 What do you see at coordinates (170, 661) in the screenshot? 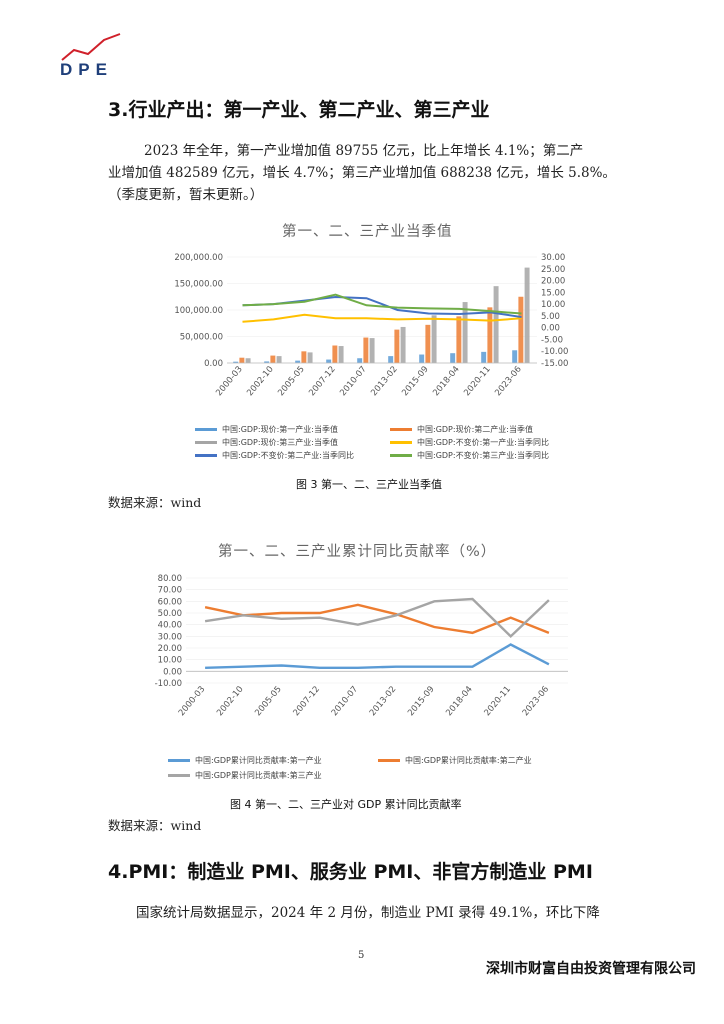
I see `y-tick-label: 10.00` at bounding box center [170, 661].